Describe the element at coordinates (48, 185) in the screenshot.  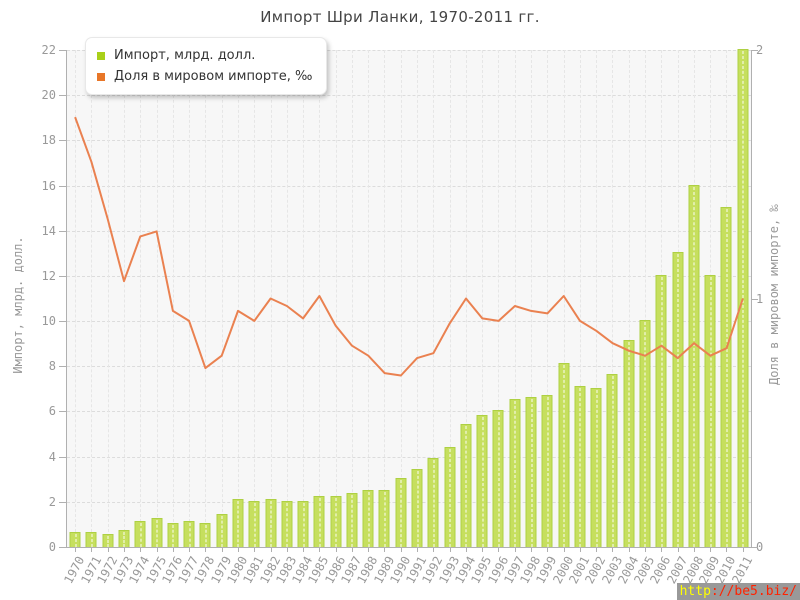
I see `y-tick-label-left-16: 16` at that location.